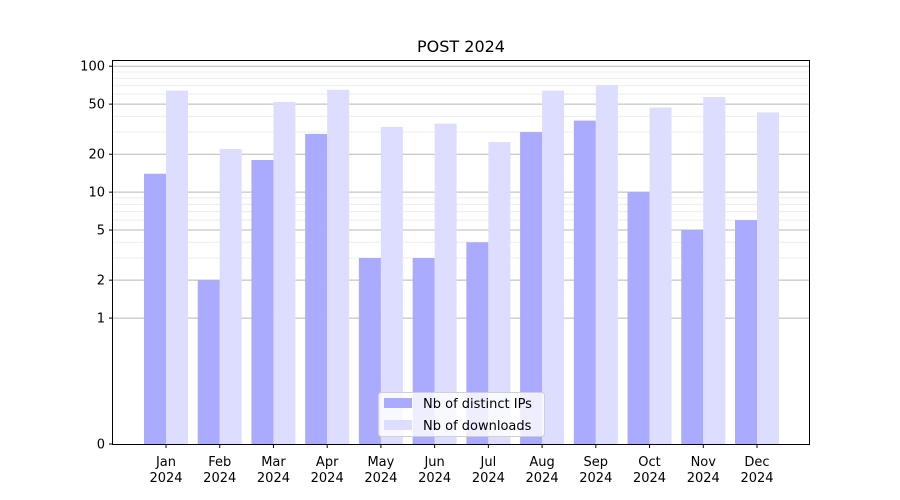 Image resolution: width=900 pixels, height=500 pixels. What do you see at coordinates (96, 193) in the screenshot?
I see `y-tick-label: 10` at bounding box center [96, 193].